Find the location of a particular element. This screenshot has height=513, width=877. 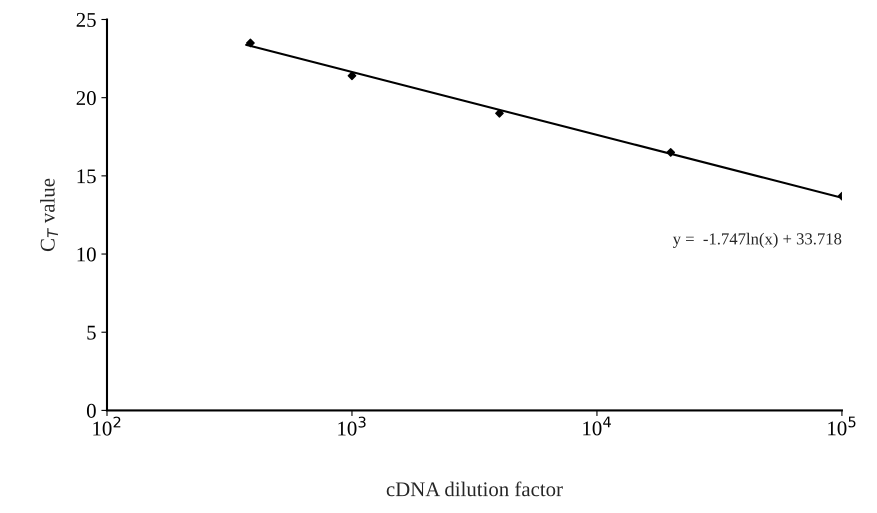

y-axis-title: C$_{T}$ value is located at coordinates (49, 215).